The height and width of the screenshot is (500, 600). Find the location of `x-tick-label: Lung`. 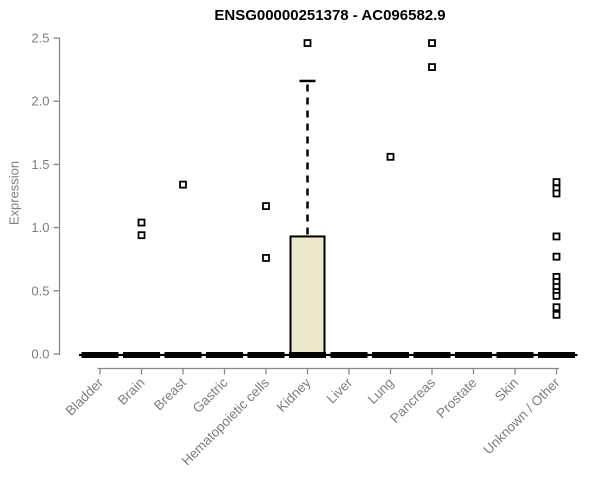

x-tick-label: Lung is located at coordinates (381, 391).